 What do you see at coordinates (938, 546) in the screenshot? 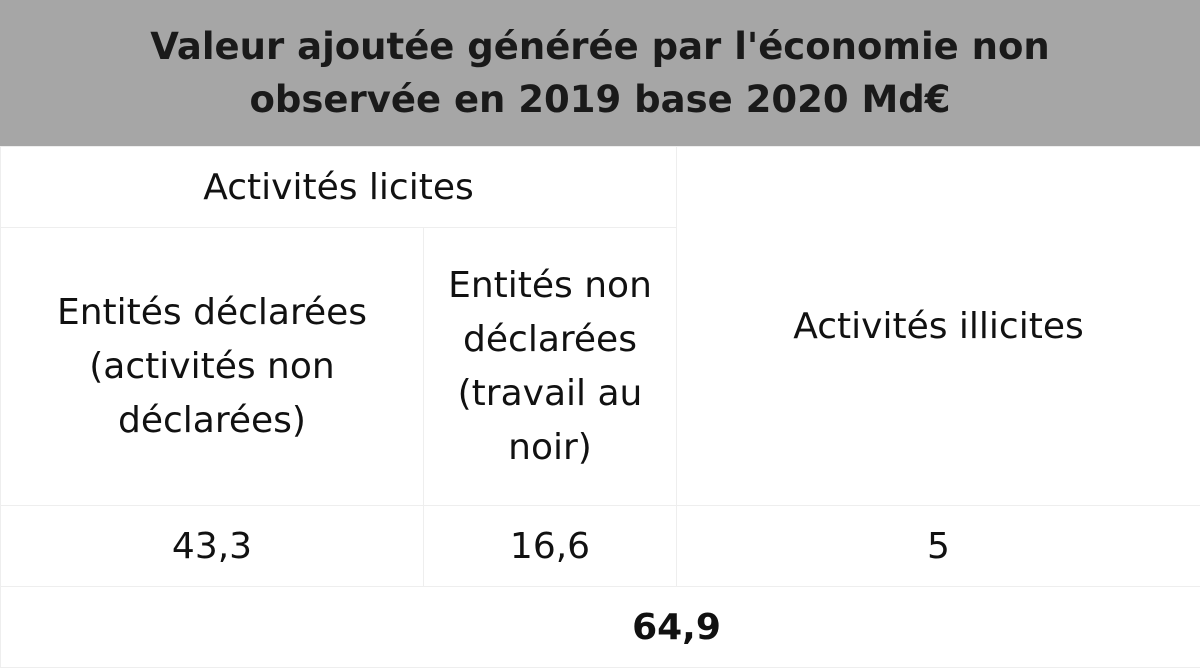
I see `value-activites-illicites: 5` at bounding box center [938, 546].